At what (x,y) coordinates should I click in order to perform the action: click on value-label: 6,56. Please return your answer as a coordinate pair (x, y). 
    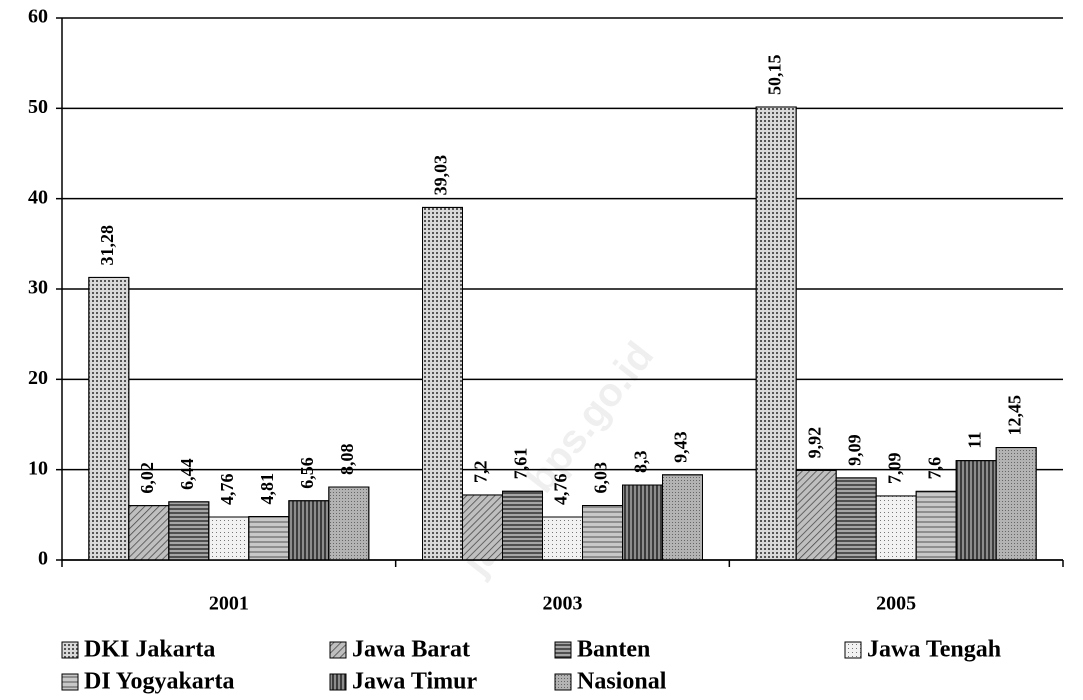
    Looking at the image, I should click on (307, 473).